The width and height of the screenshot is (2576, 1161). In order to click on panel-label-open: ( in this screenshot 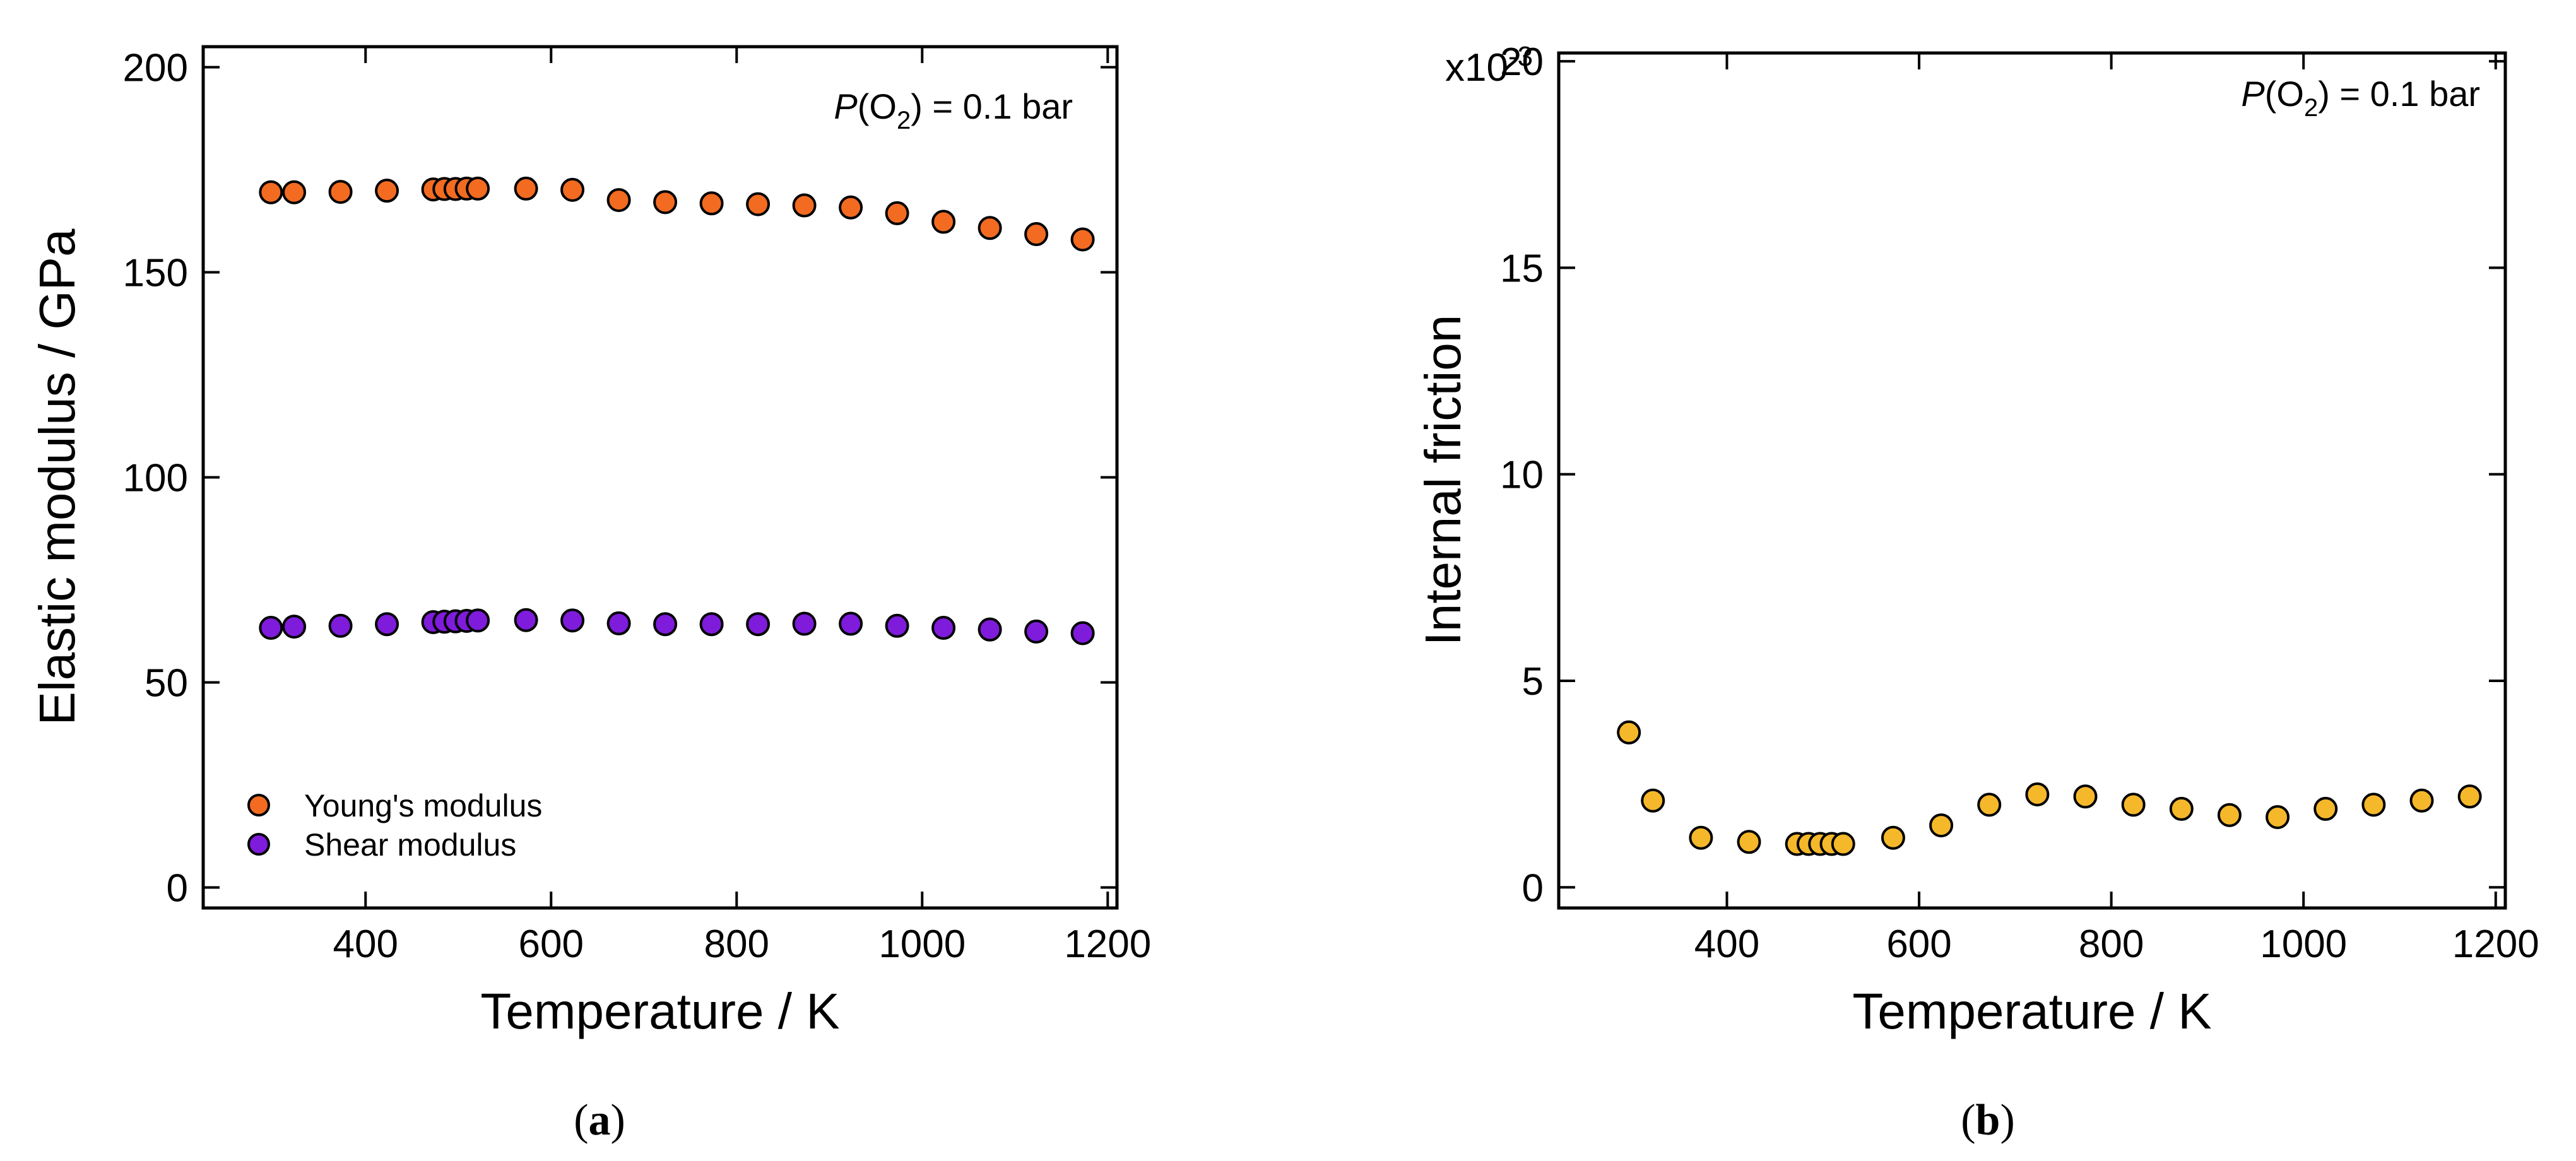, I will do `click(1968, 1120)`.